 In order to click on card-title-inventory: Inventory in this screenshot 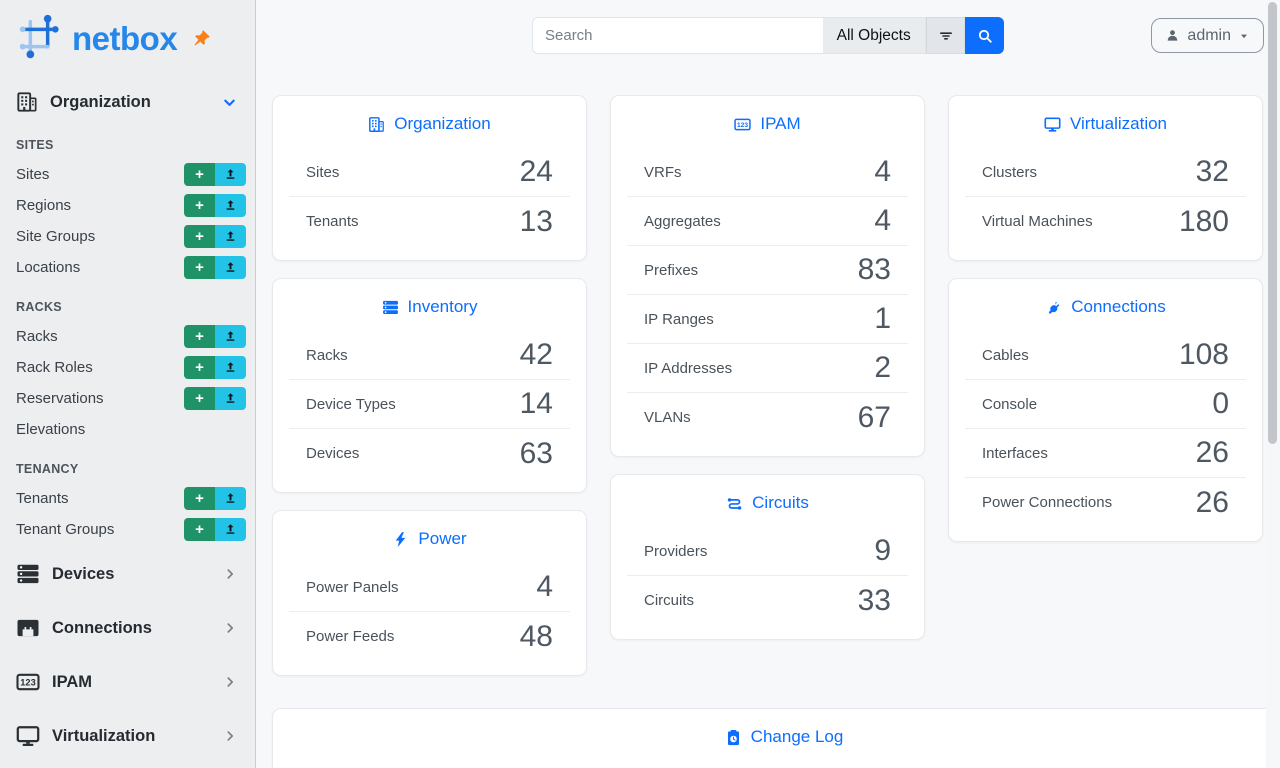, I will do `click(429, 305)`.